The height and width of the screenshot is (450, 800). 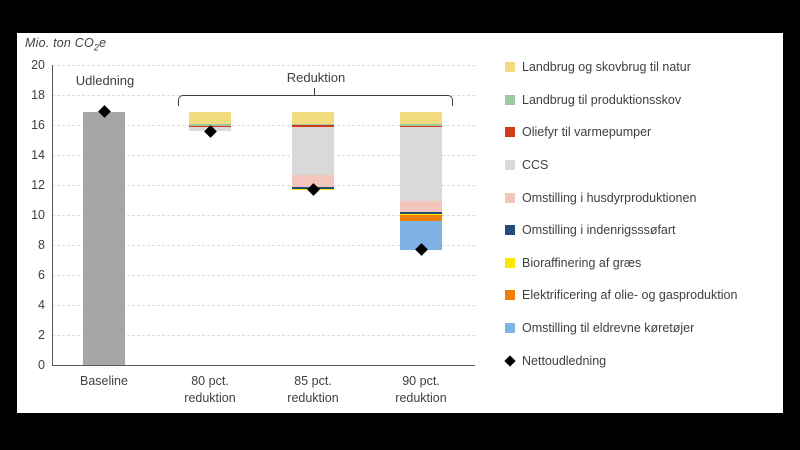 I want to click on y-tick-label-6: 6, so click(x=41, y=275).